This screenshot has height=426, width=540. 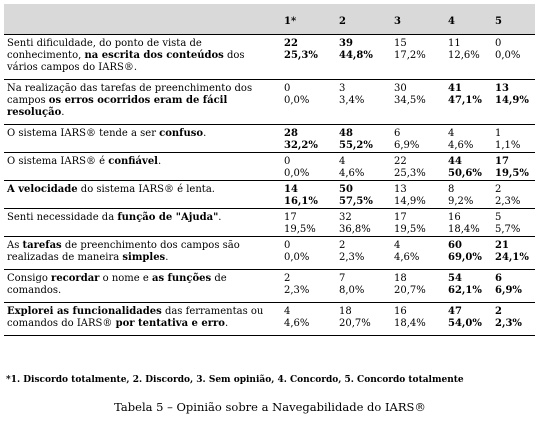 I want to click on statement-text: por tentativa e erro, so click(x=170, y=323).